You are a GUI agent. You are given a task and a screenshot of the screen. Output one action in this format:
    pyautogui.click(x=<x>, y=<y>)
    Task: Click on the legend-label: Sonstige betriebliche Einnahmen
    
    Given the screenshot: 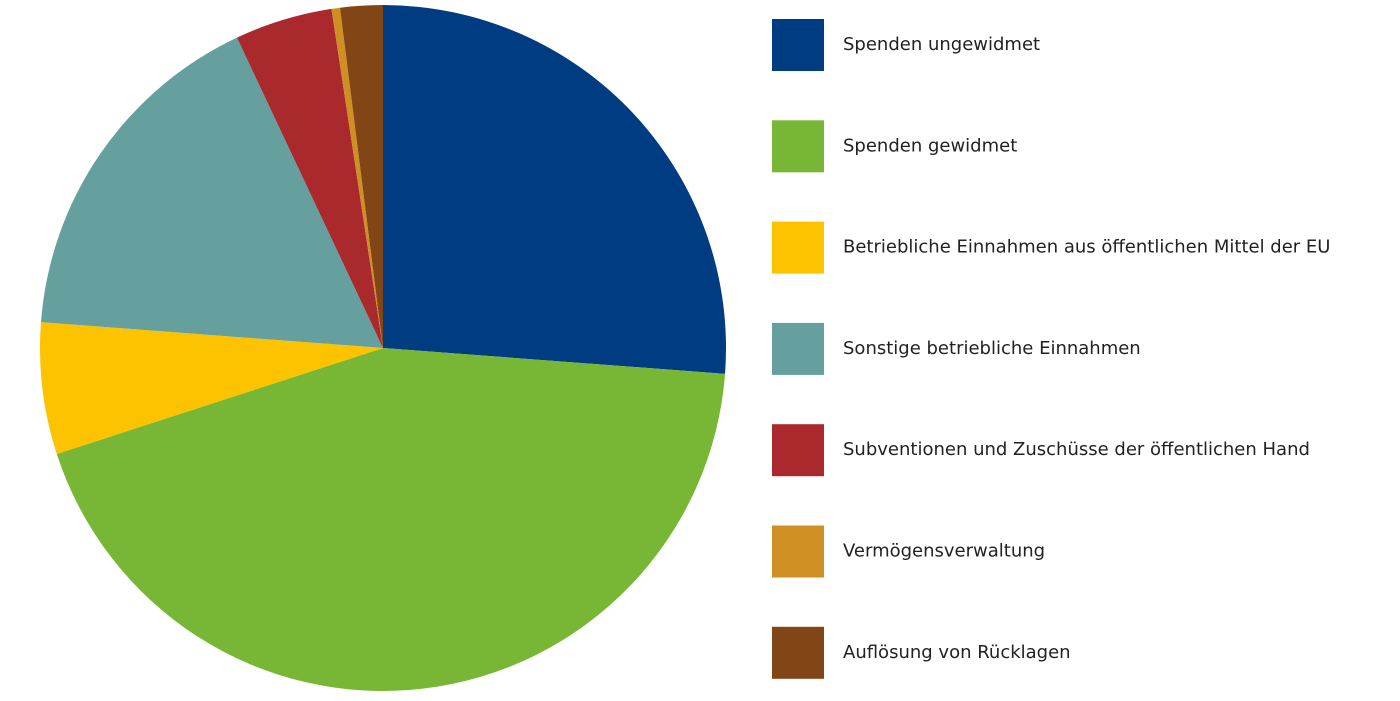 What is the action you would take?
    pyautogui.click(x=992, y=348)
    